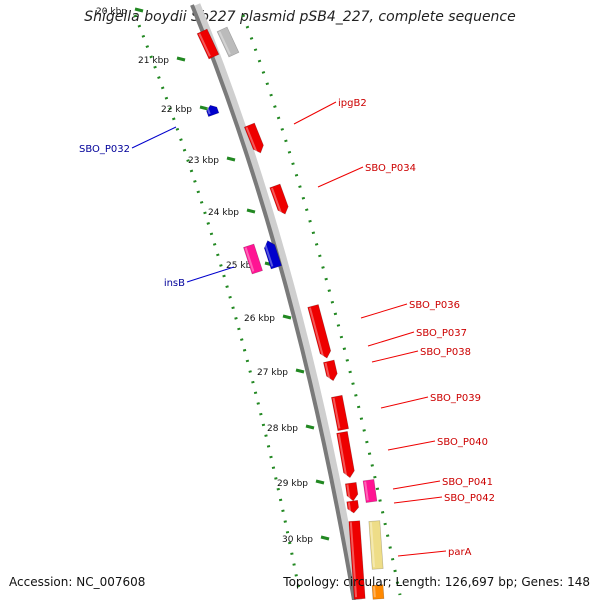 The height and width of the screenshot is (600, 600). I want to click on gene-parA-highlight, so click(372, 545).